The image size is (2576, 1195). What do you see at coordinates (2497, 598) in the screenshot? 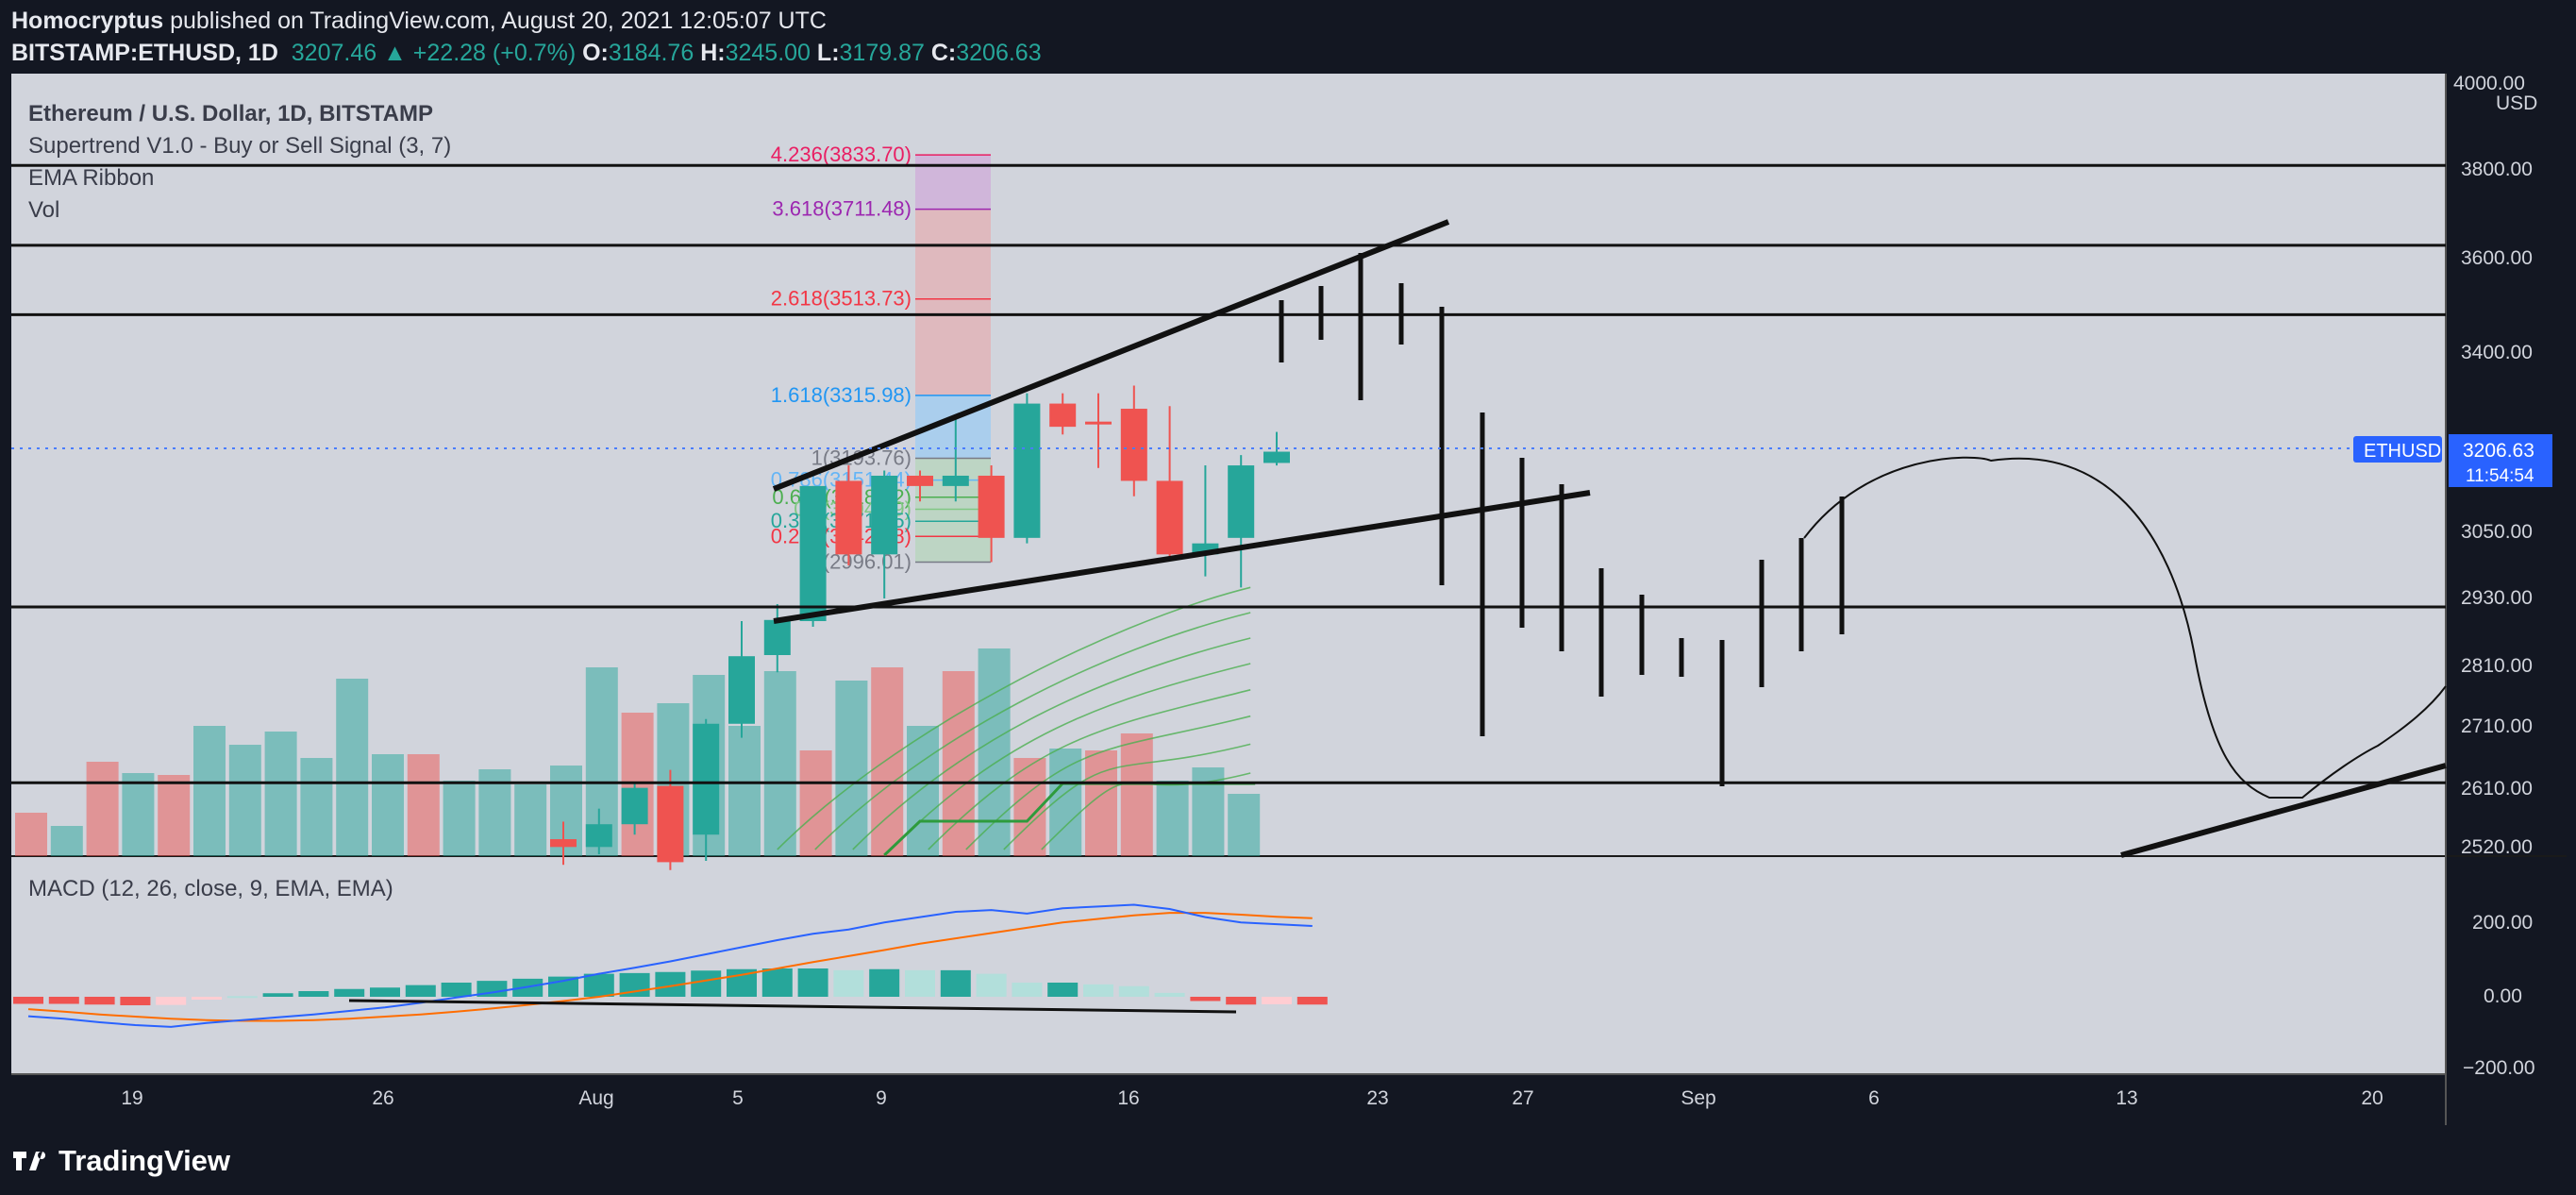
I see `price-tick: 2930.00` at bounding box center [2497, 598].